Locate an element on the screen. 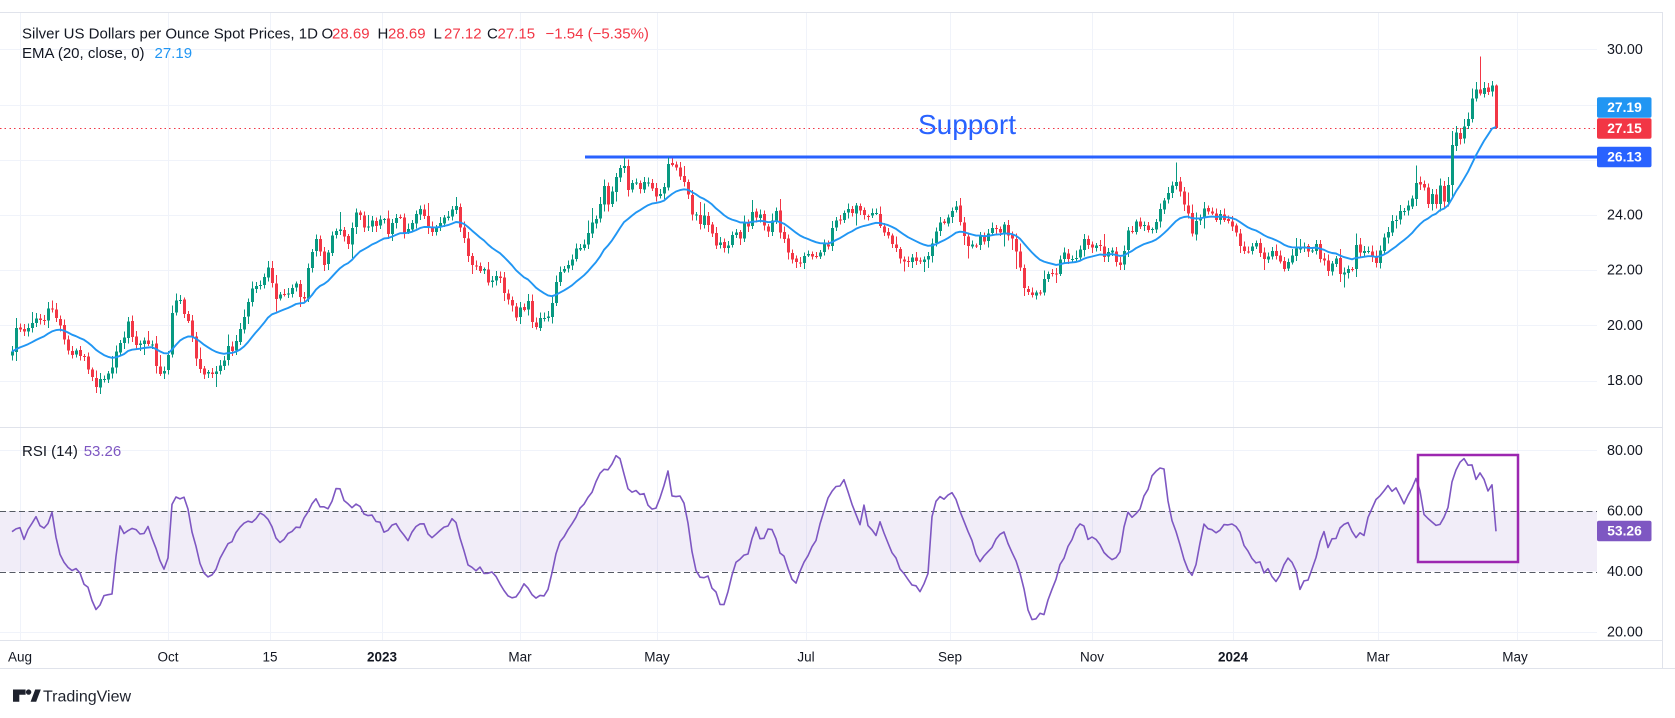 The width and height of the screenshot is (1675, 718). svg-text: 2024 is located at coordinates (1233, 657).